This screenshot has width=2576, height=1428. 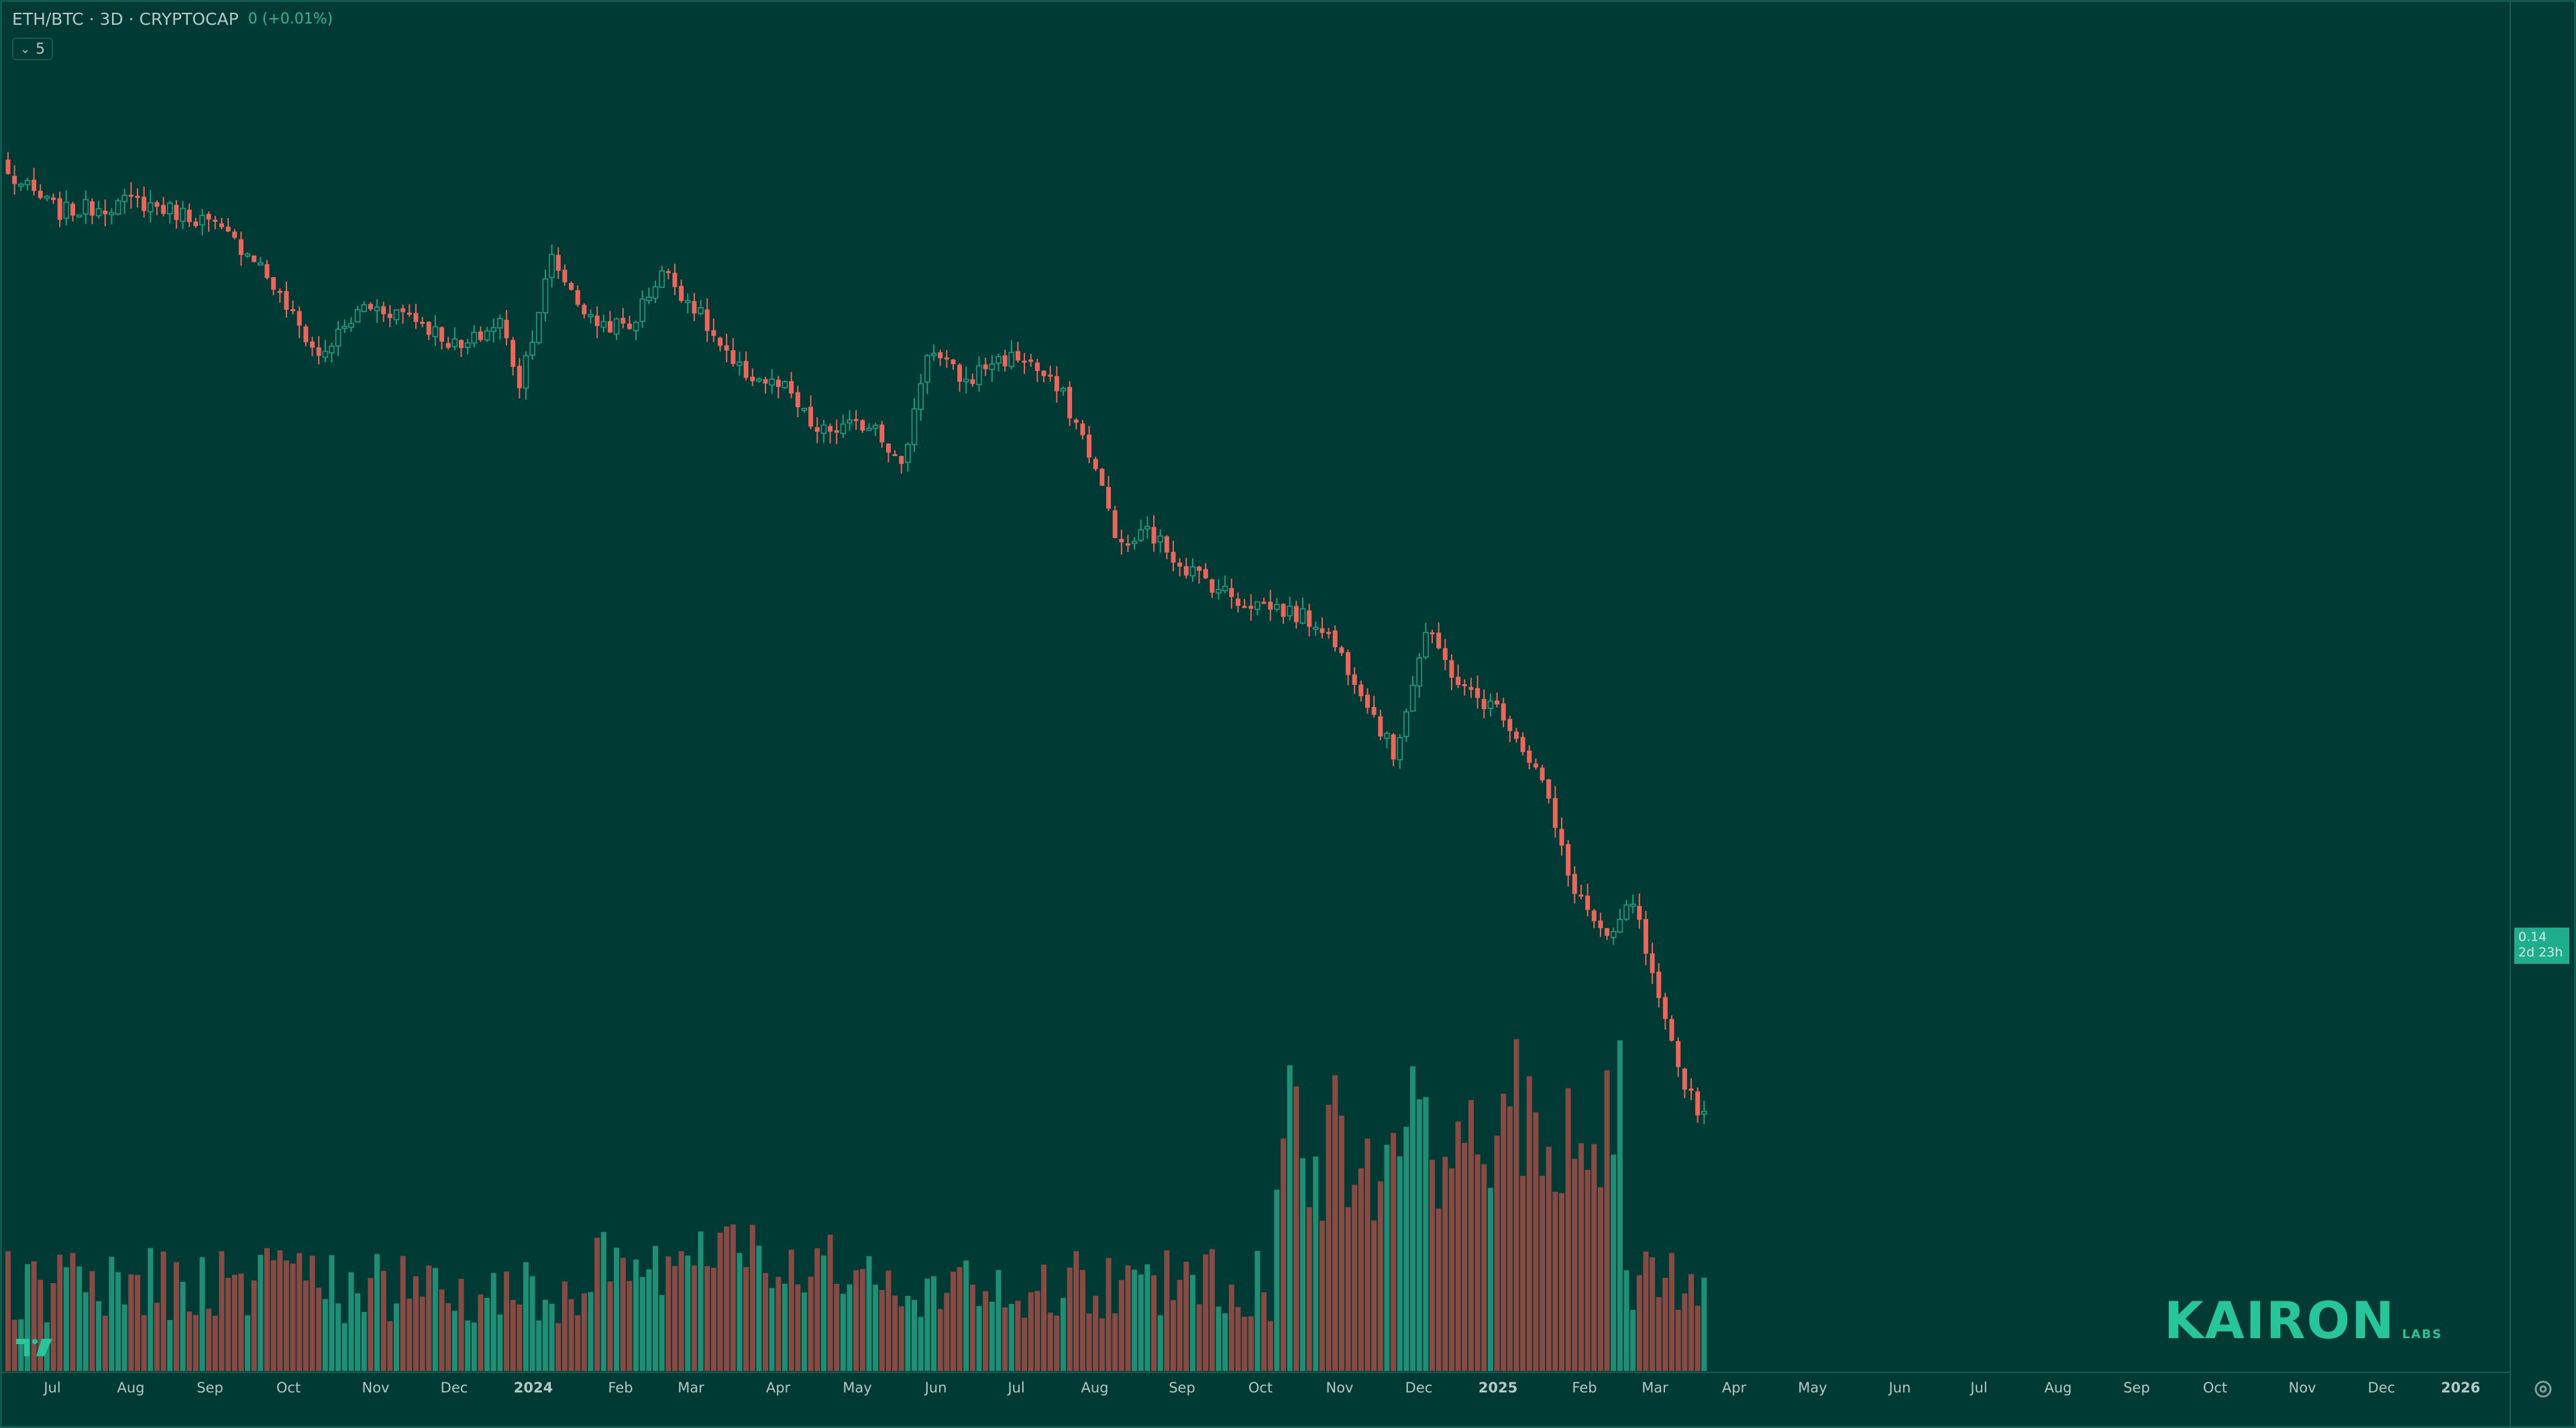 I want to click on symbol-label: ETH/BTC · 3D · CRYPTOCAP, so click(x=125, y=19).